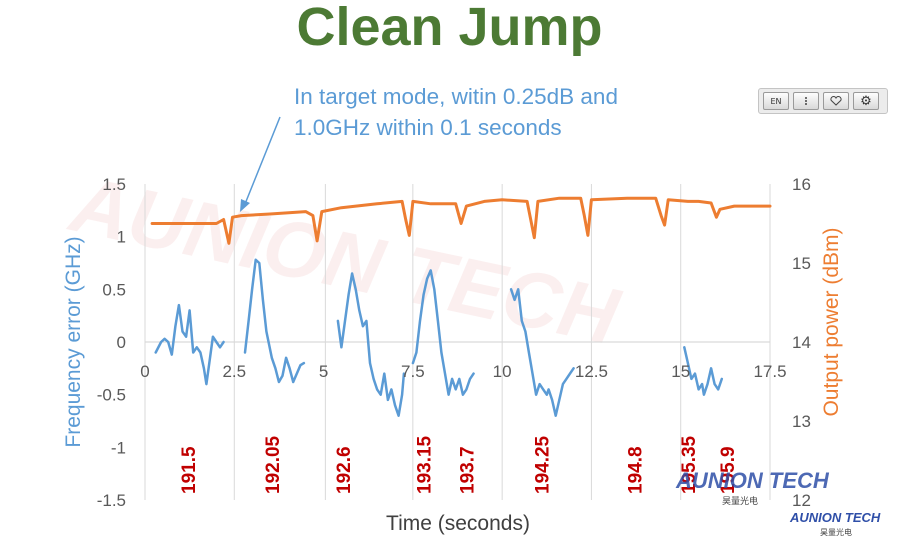 This screenshot has width=899, height=546. Describe the element at coordinates (449, 28) in the screenshot. I see `slide-title: Clean Jump` at that location.